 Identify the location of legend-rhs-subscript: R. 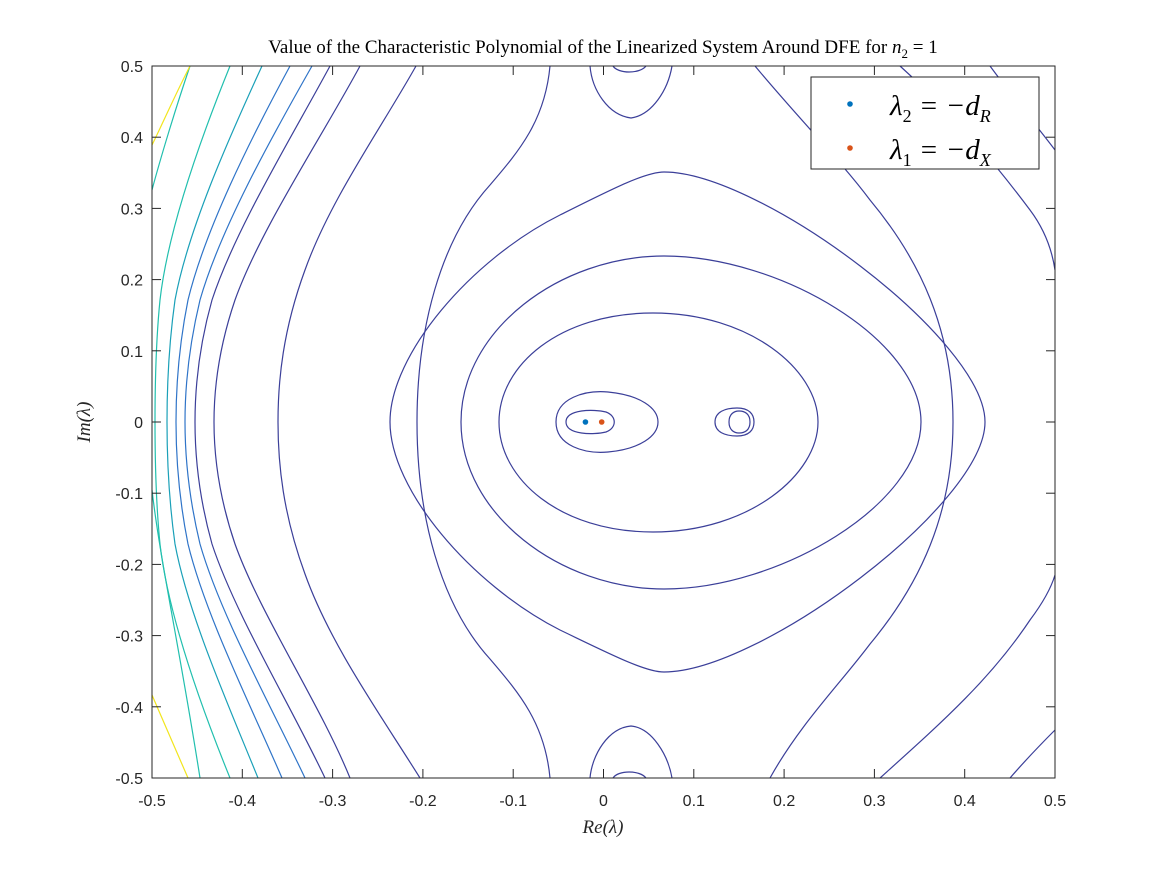
(985, 116).